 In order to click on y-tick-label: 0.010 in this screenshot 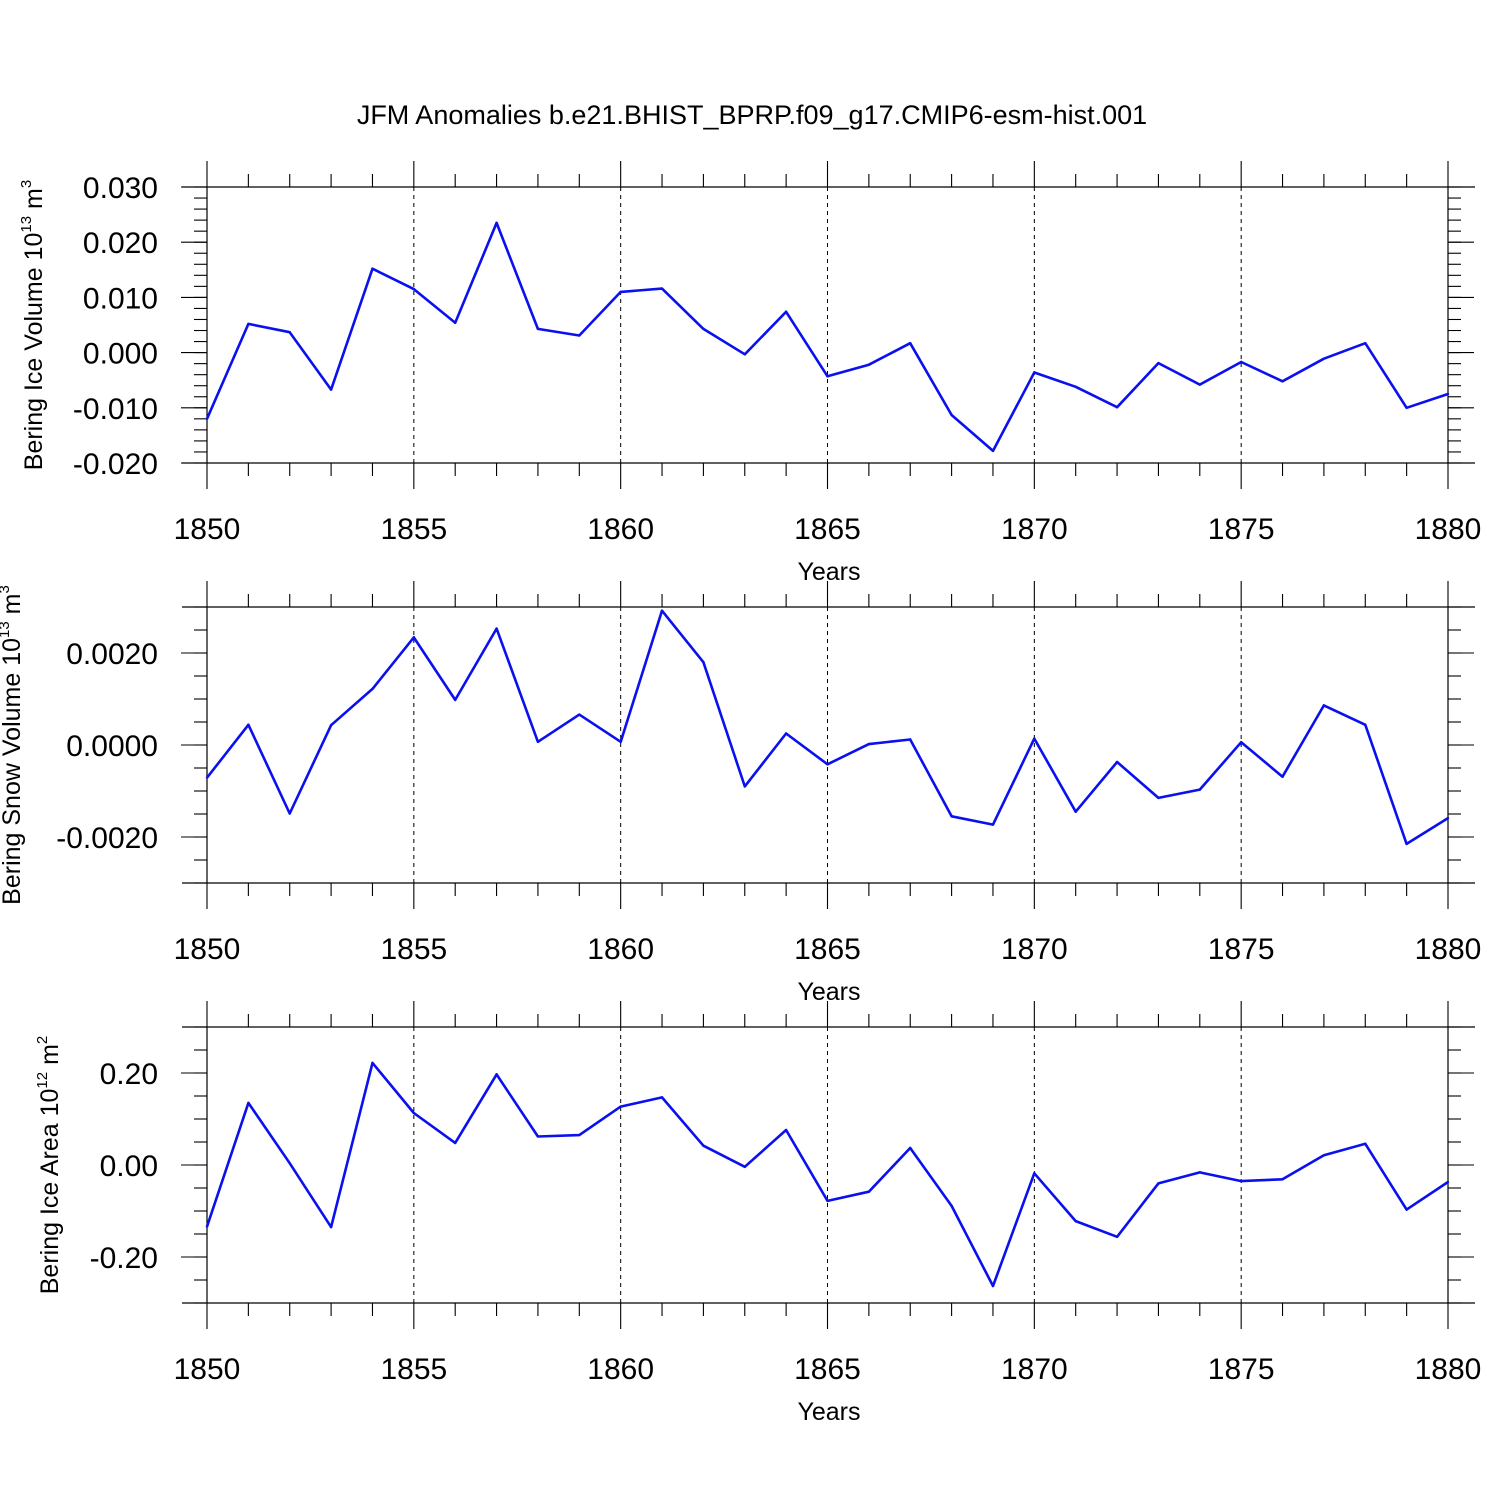, I will do `click(120, 298)`.